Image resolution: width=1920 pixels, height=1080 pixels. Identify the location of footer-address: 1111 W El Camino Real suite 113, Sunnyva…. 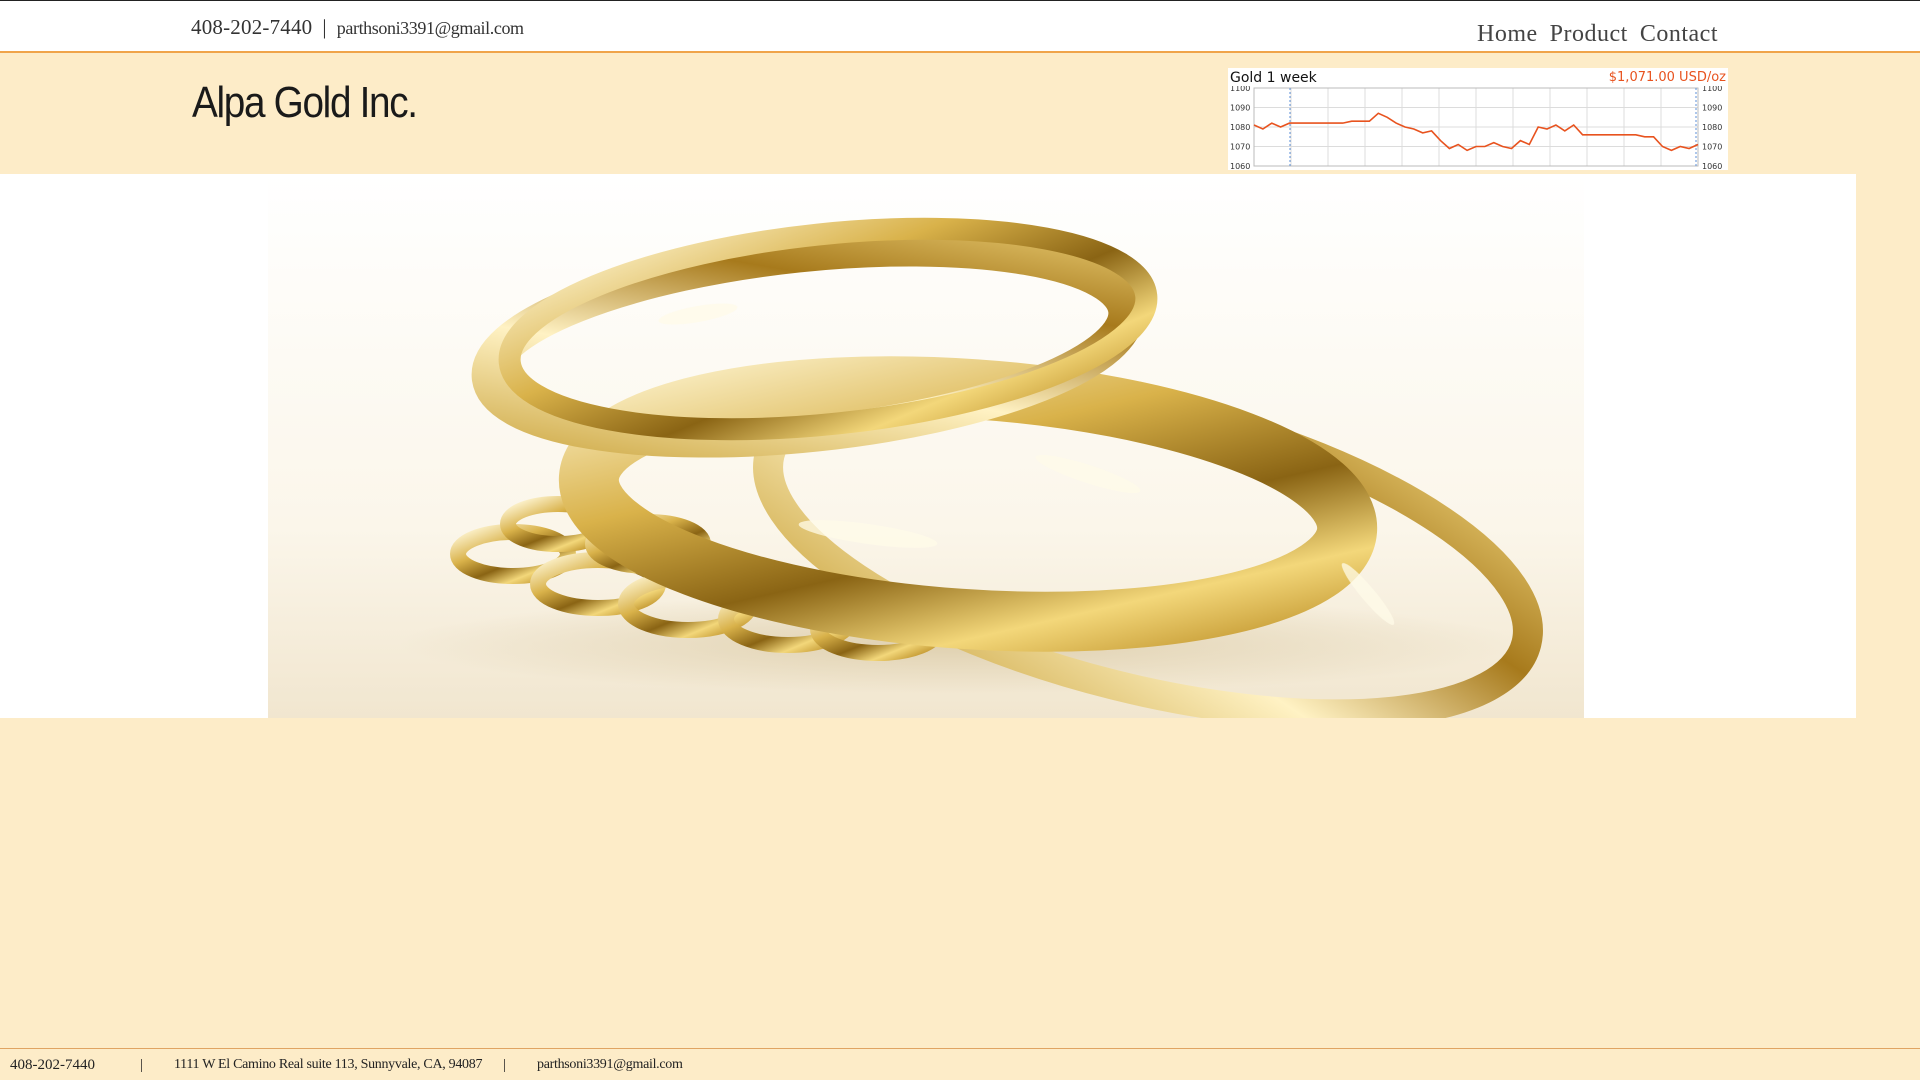
(328, 1064).